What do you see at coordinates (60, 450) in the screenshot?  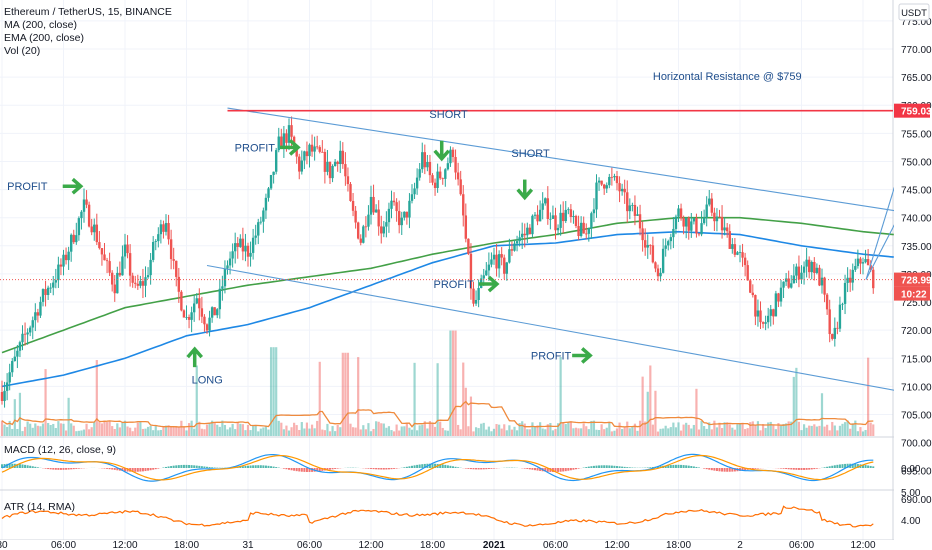 I see `macd-legend: MACD (12, 26, close, 9)` at bounding box center [60, 450].